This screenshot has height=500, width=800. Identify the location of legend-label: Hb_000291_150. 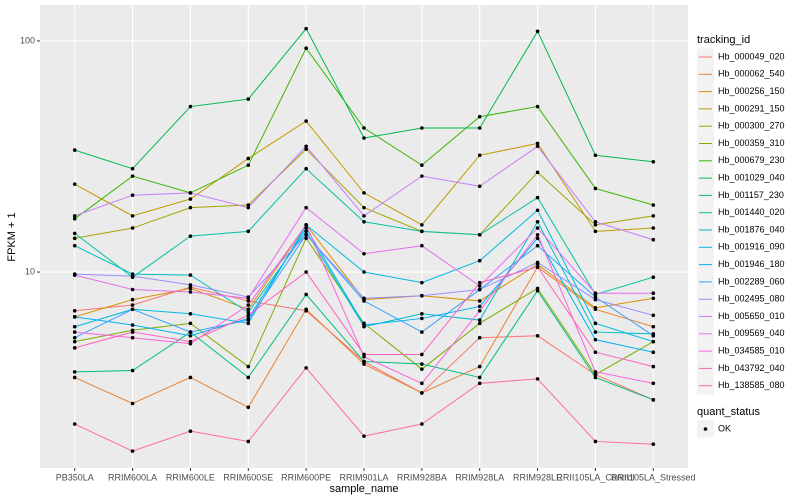
(751, 108).